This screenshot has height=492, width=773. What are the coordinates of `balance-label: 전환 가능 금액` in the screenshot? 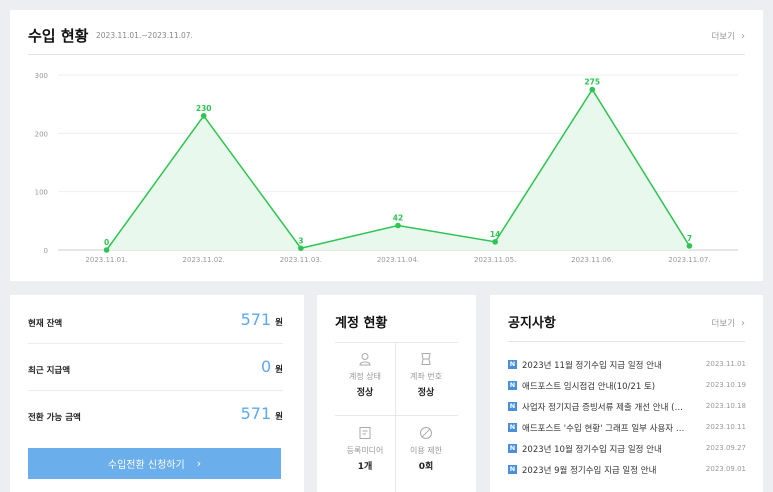 It's located at (54, 418).